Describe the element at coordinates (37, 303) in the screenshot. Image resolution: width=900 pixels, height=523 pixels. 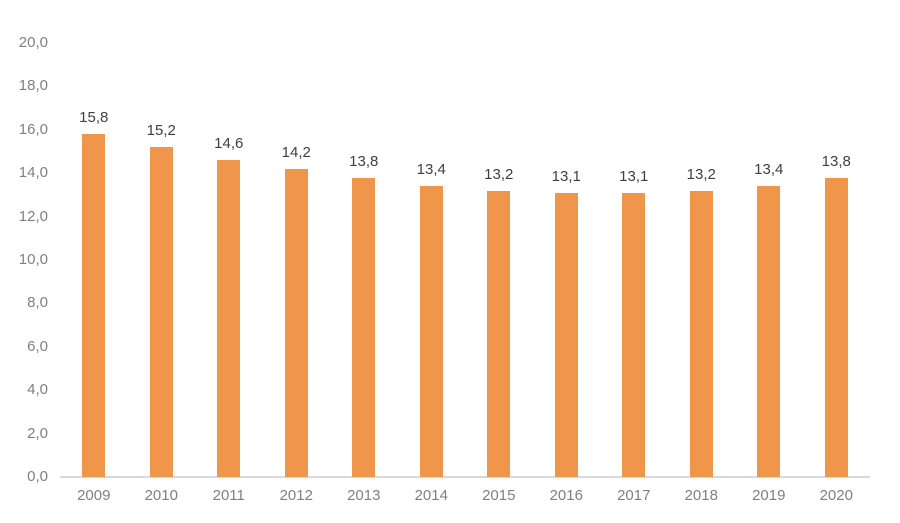
I see `y-tick-label: 8,0` at that location.